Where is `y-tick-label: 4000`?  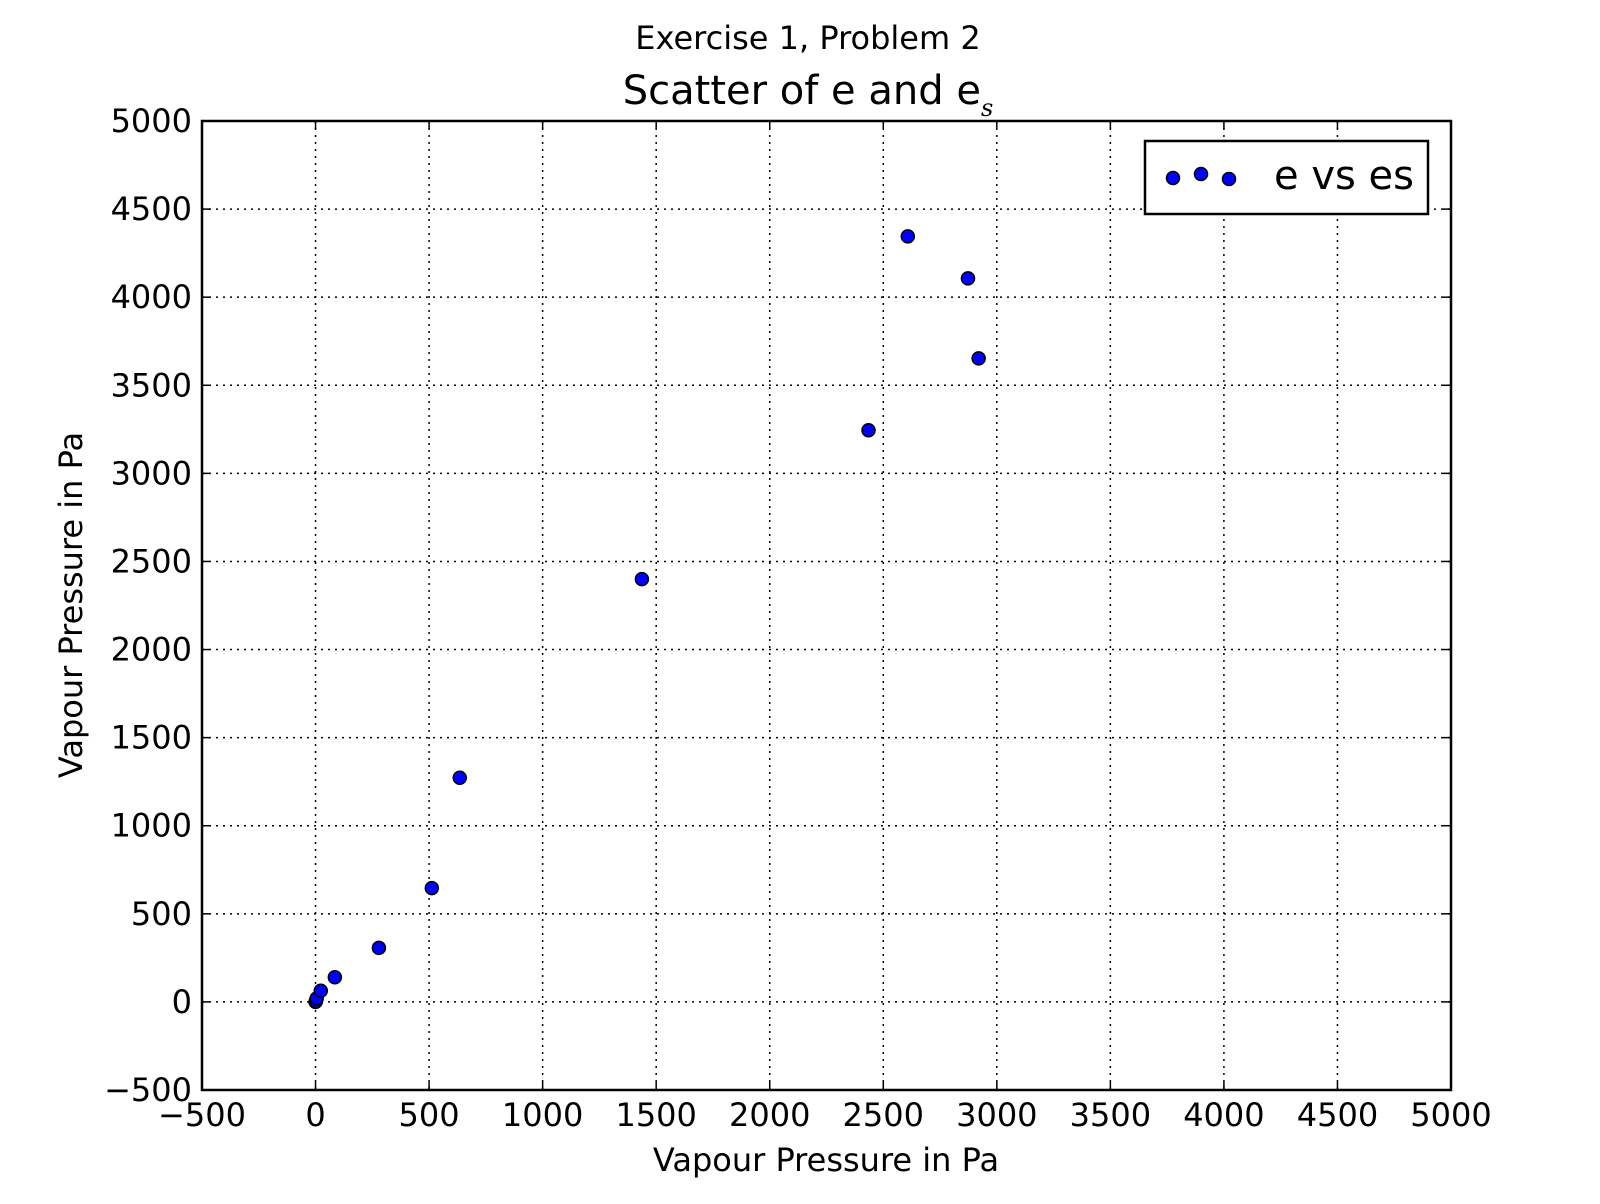 y-tick-label: 4000 is located at coordinates (151, 297).